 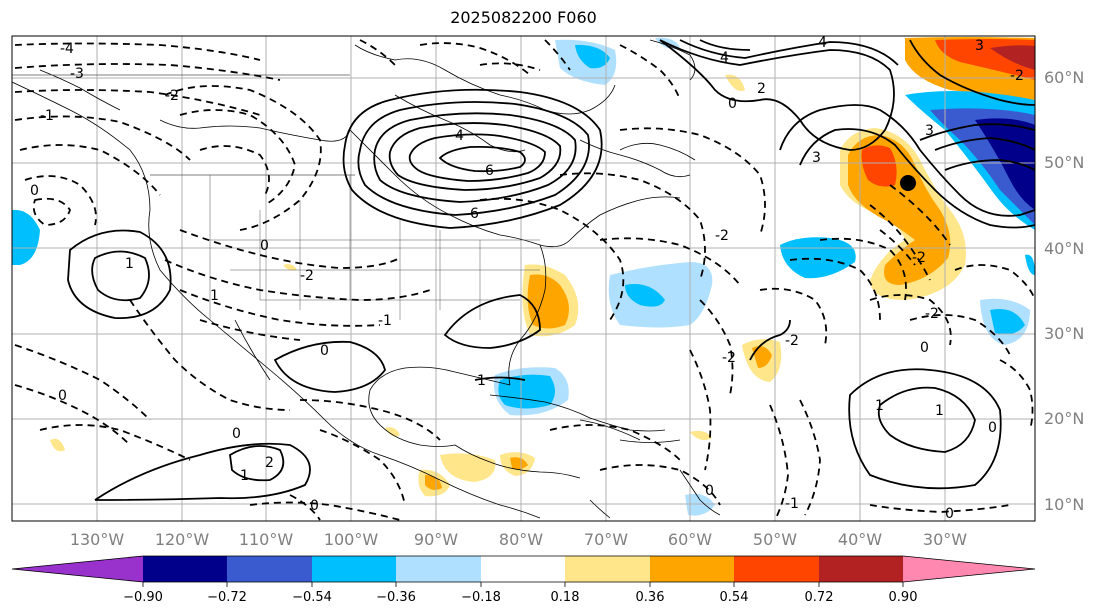 What do you see at coordinates (468, 467) in the screenshot?
I see `shade-yellow-centralamerica` at bounding box center [468, 467].